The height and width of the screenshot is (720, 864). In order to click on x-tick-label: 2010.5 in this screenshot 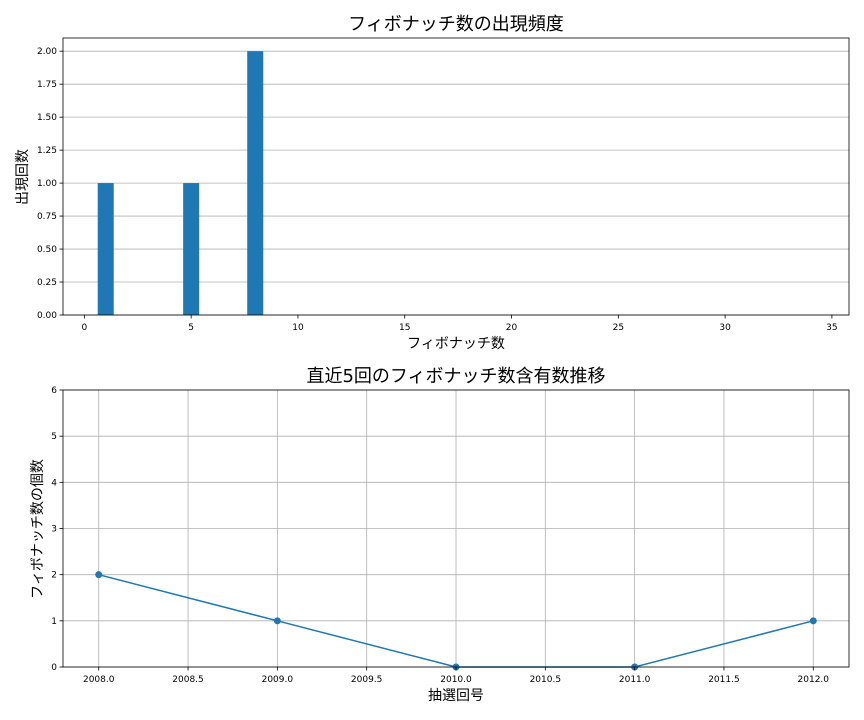, I will do `click(546, 680)`.